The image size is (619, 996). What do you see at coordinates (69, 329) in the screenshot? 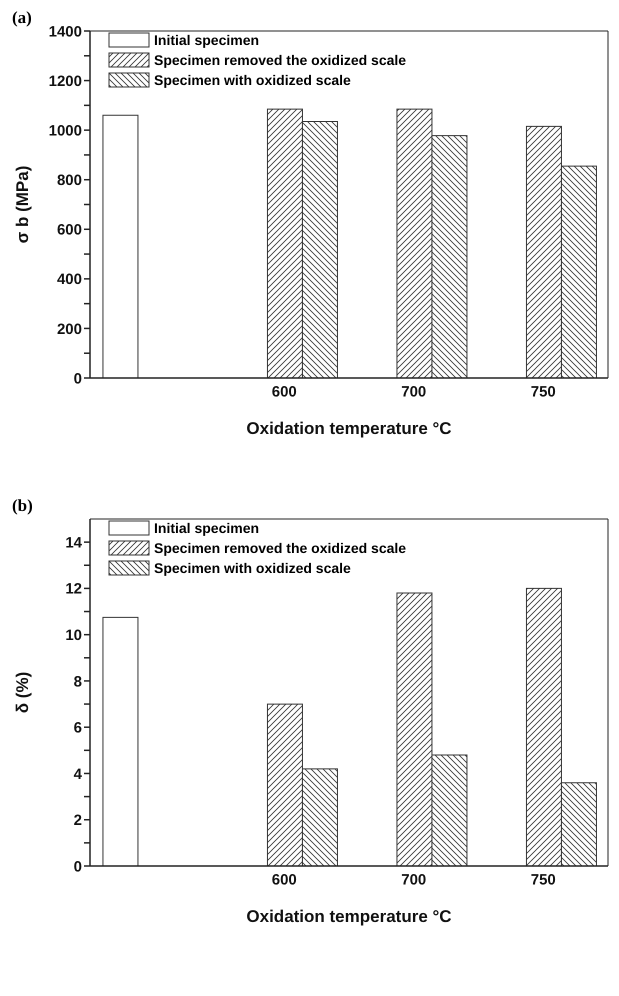
I see `y-tick-label: 200` at bounding box center [69, 329].